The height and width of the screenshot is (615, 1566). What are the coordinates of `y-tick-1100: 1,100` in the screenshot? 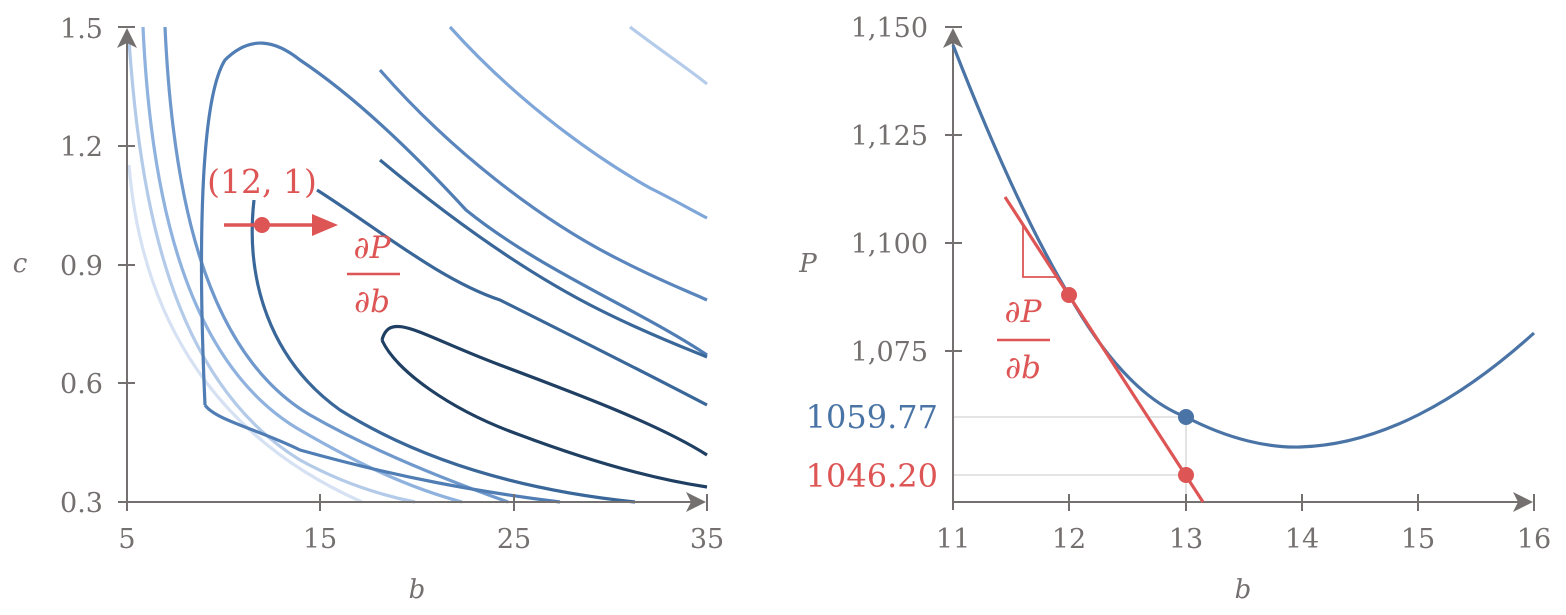 It's located at (889, 244).